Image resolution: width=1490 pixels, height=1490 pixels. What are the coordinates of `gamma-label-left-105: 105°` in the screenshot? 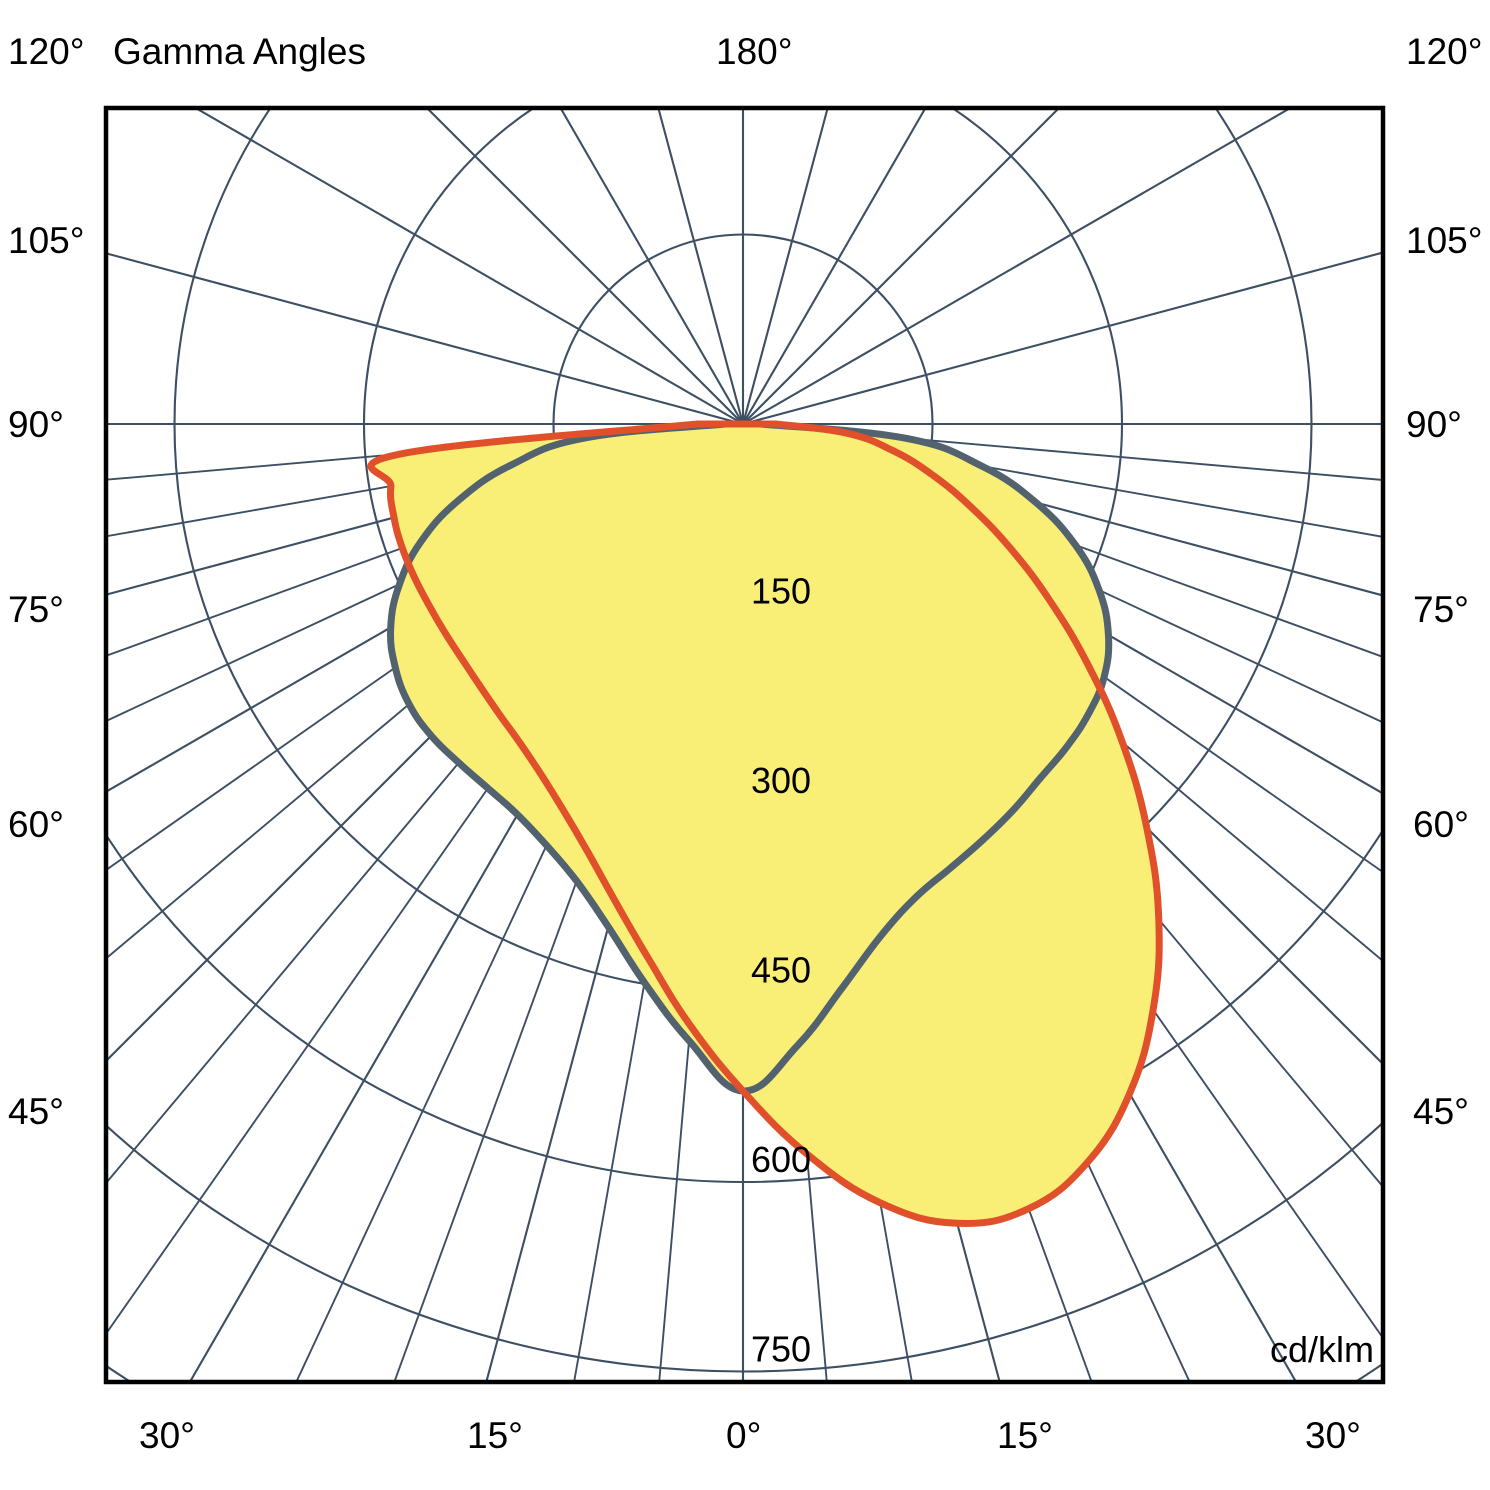 It's located at (46, 240).